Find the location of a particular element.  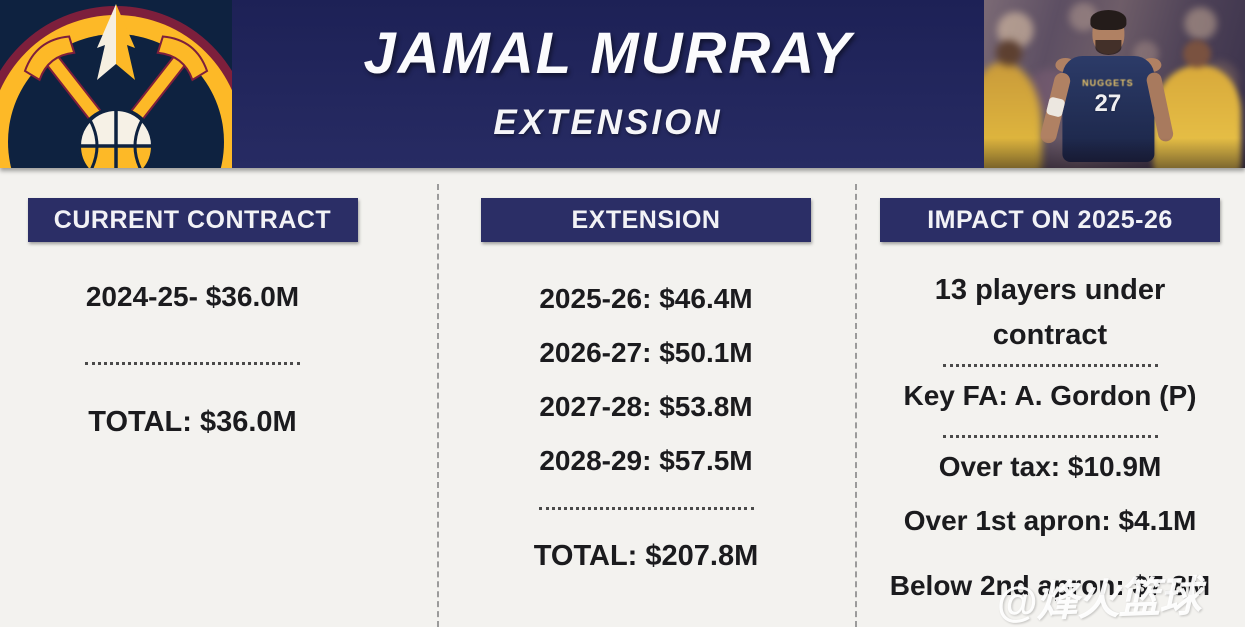

denver-nuggets-logo-icon is located at coordinates (116, 84).